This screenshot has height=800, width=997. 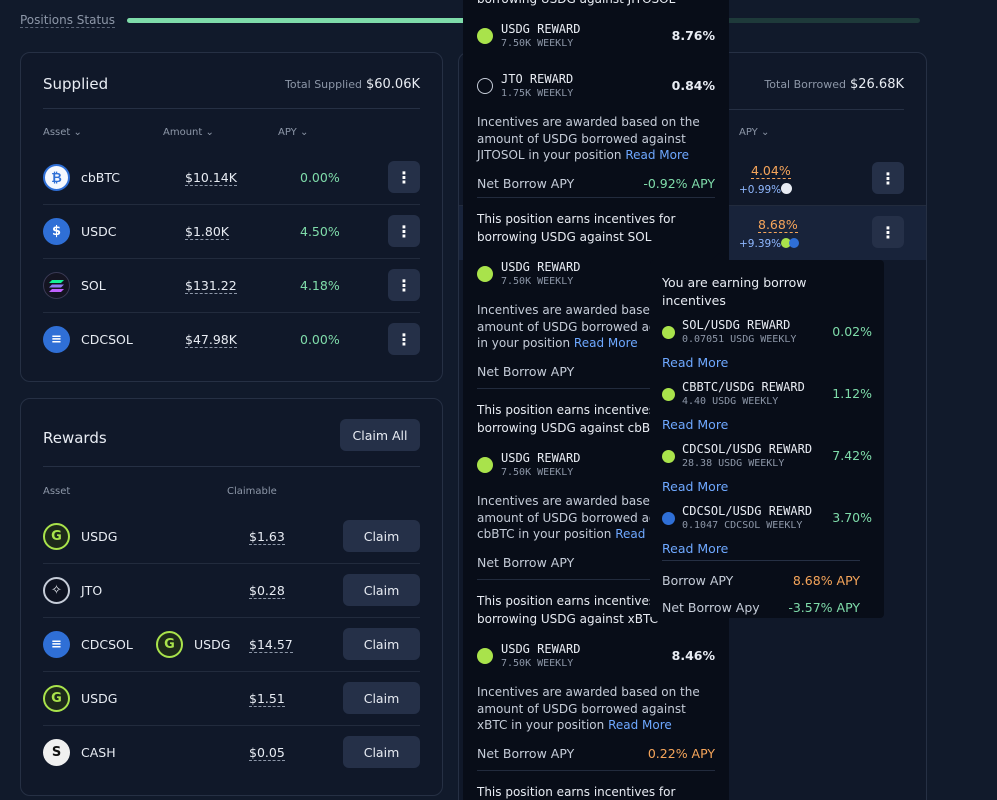 What do you see at coordinates (231, 753) in the screenshot?
I see `reward-row: S CASH $0.05 Claim` at bounding box center [231, 753].